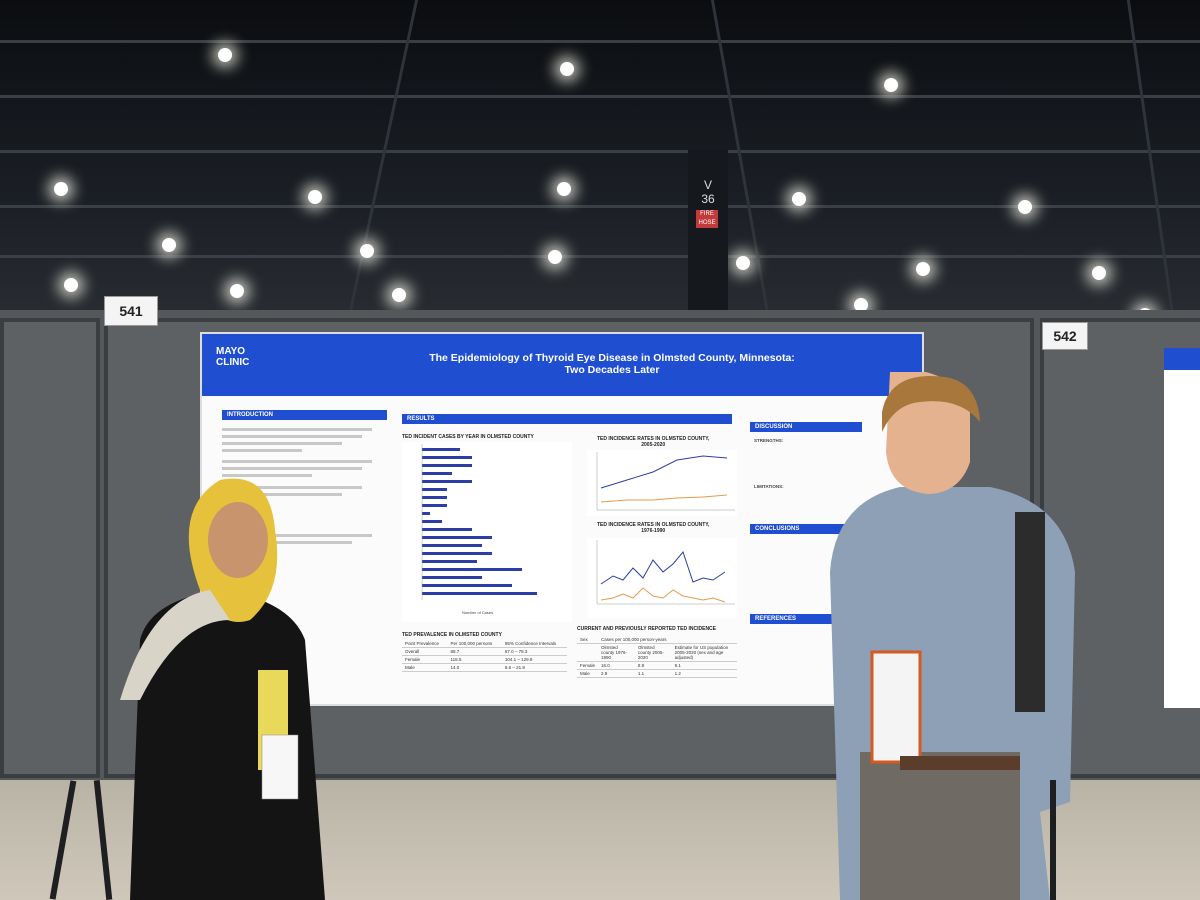  Describe the element at coordinates (795, 619) in the screenshot. I see `section-references: REFERENCES` at that location.